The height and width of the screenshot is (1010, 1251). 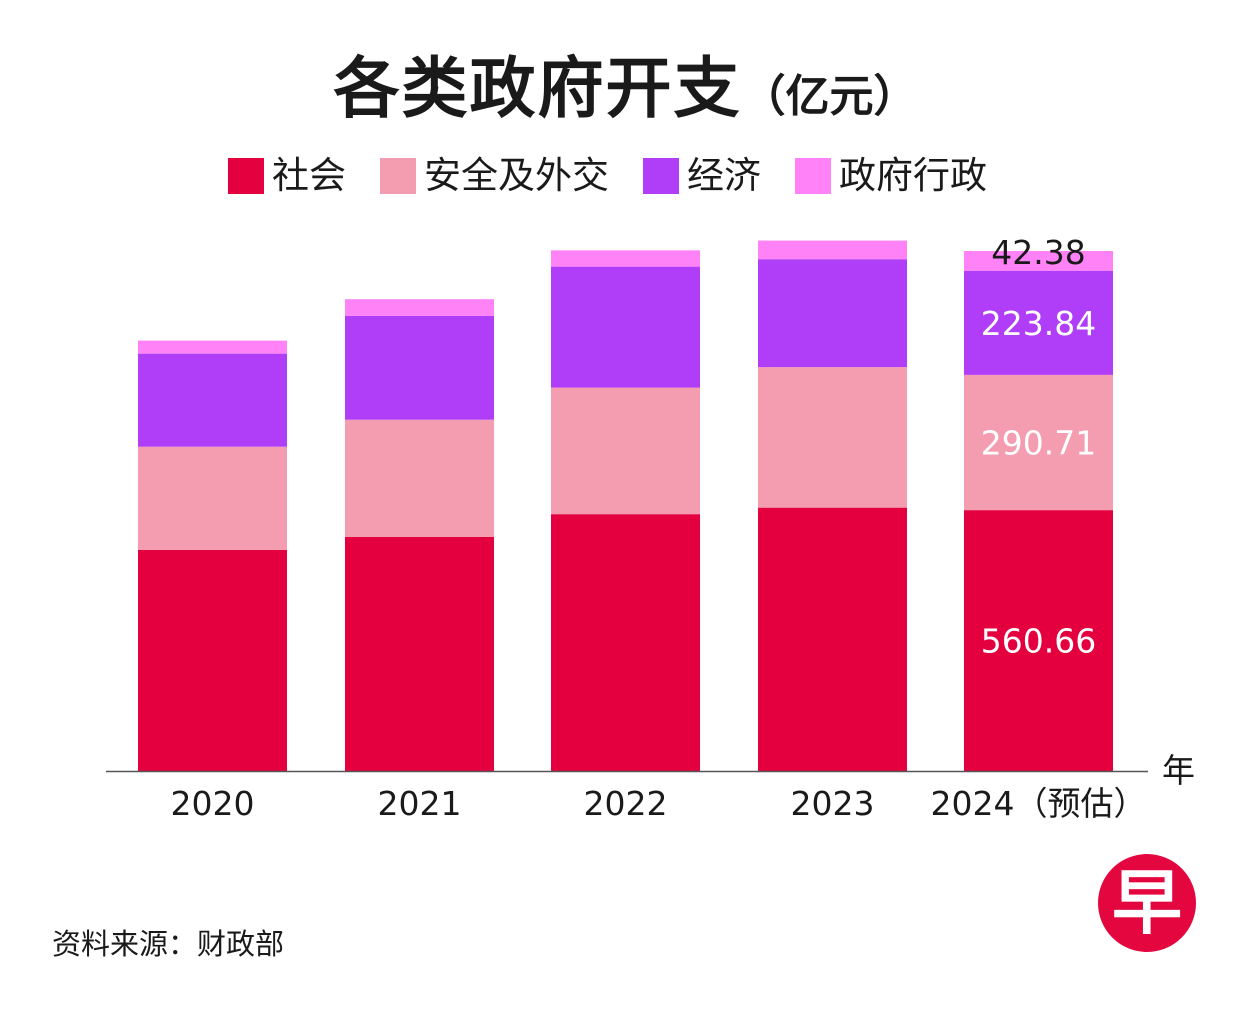 What do you see at coordinates (624, 176) in the screenshot?
I see `chart-legend: 社会 安全及外交 经济 政府行政` at bounding box center [624, 176].